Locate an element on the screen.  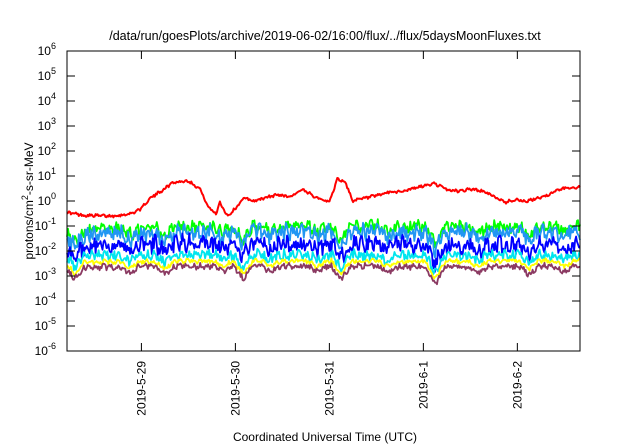
y-tick-exponent: -4 is located at coordinates (52, 296).